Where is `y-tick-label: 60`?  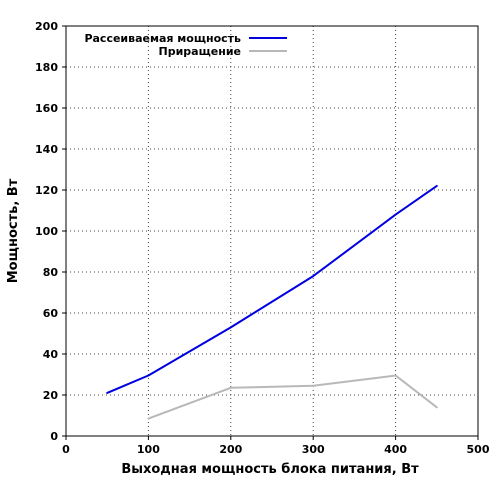
y-tick-label: 60 is located at coordinates (51, 313).